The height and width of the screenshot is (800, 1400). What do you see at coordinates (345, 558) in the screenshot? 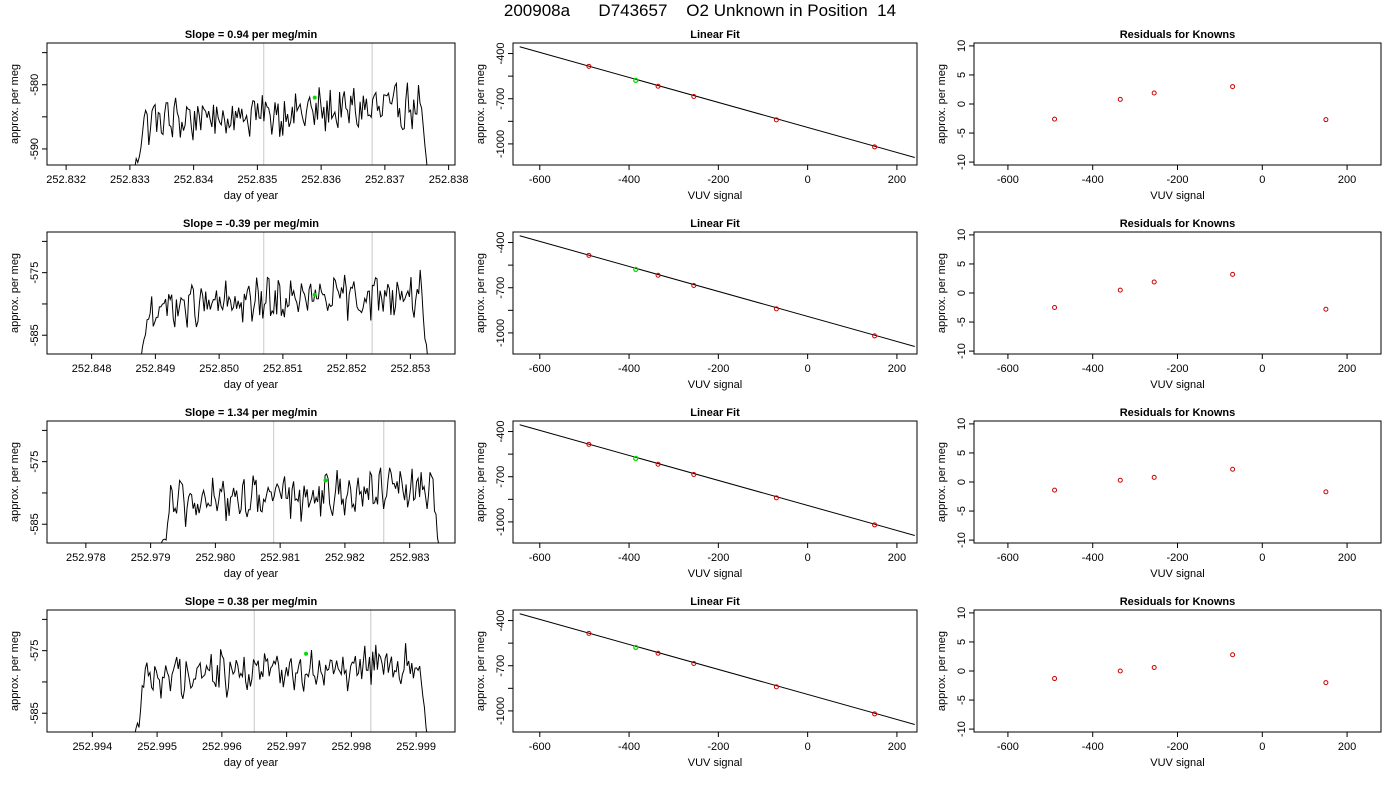
I see `x-tick-label: 252.982` at bounding box center [345, 558].